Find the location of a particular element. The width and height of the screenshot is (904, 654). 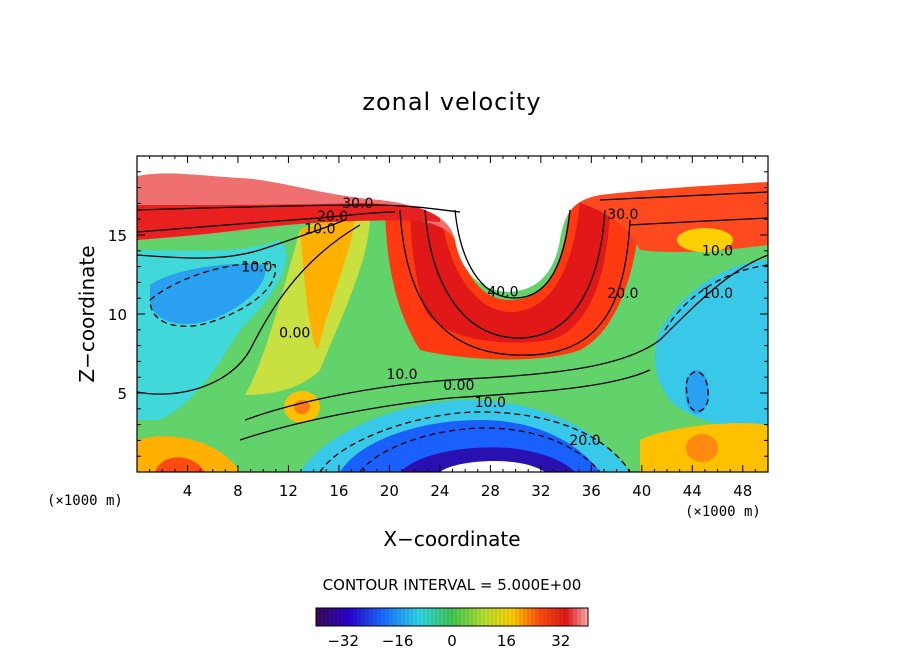

y-axis-title: Z−coordinate is located at coordinates (87, 313).